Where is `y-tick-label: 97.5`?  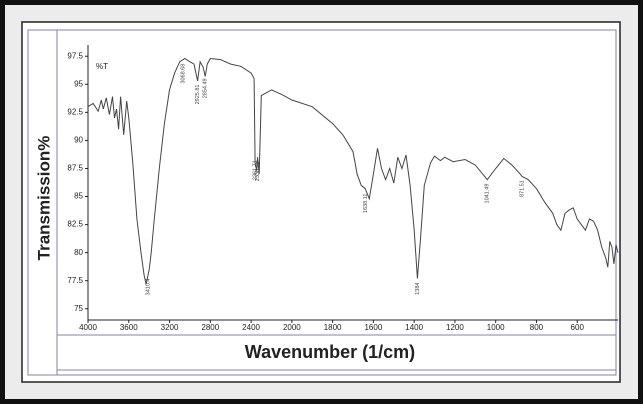 y-tick-label: 97.5 is located at coordinates (75, 55).